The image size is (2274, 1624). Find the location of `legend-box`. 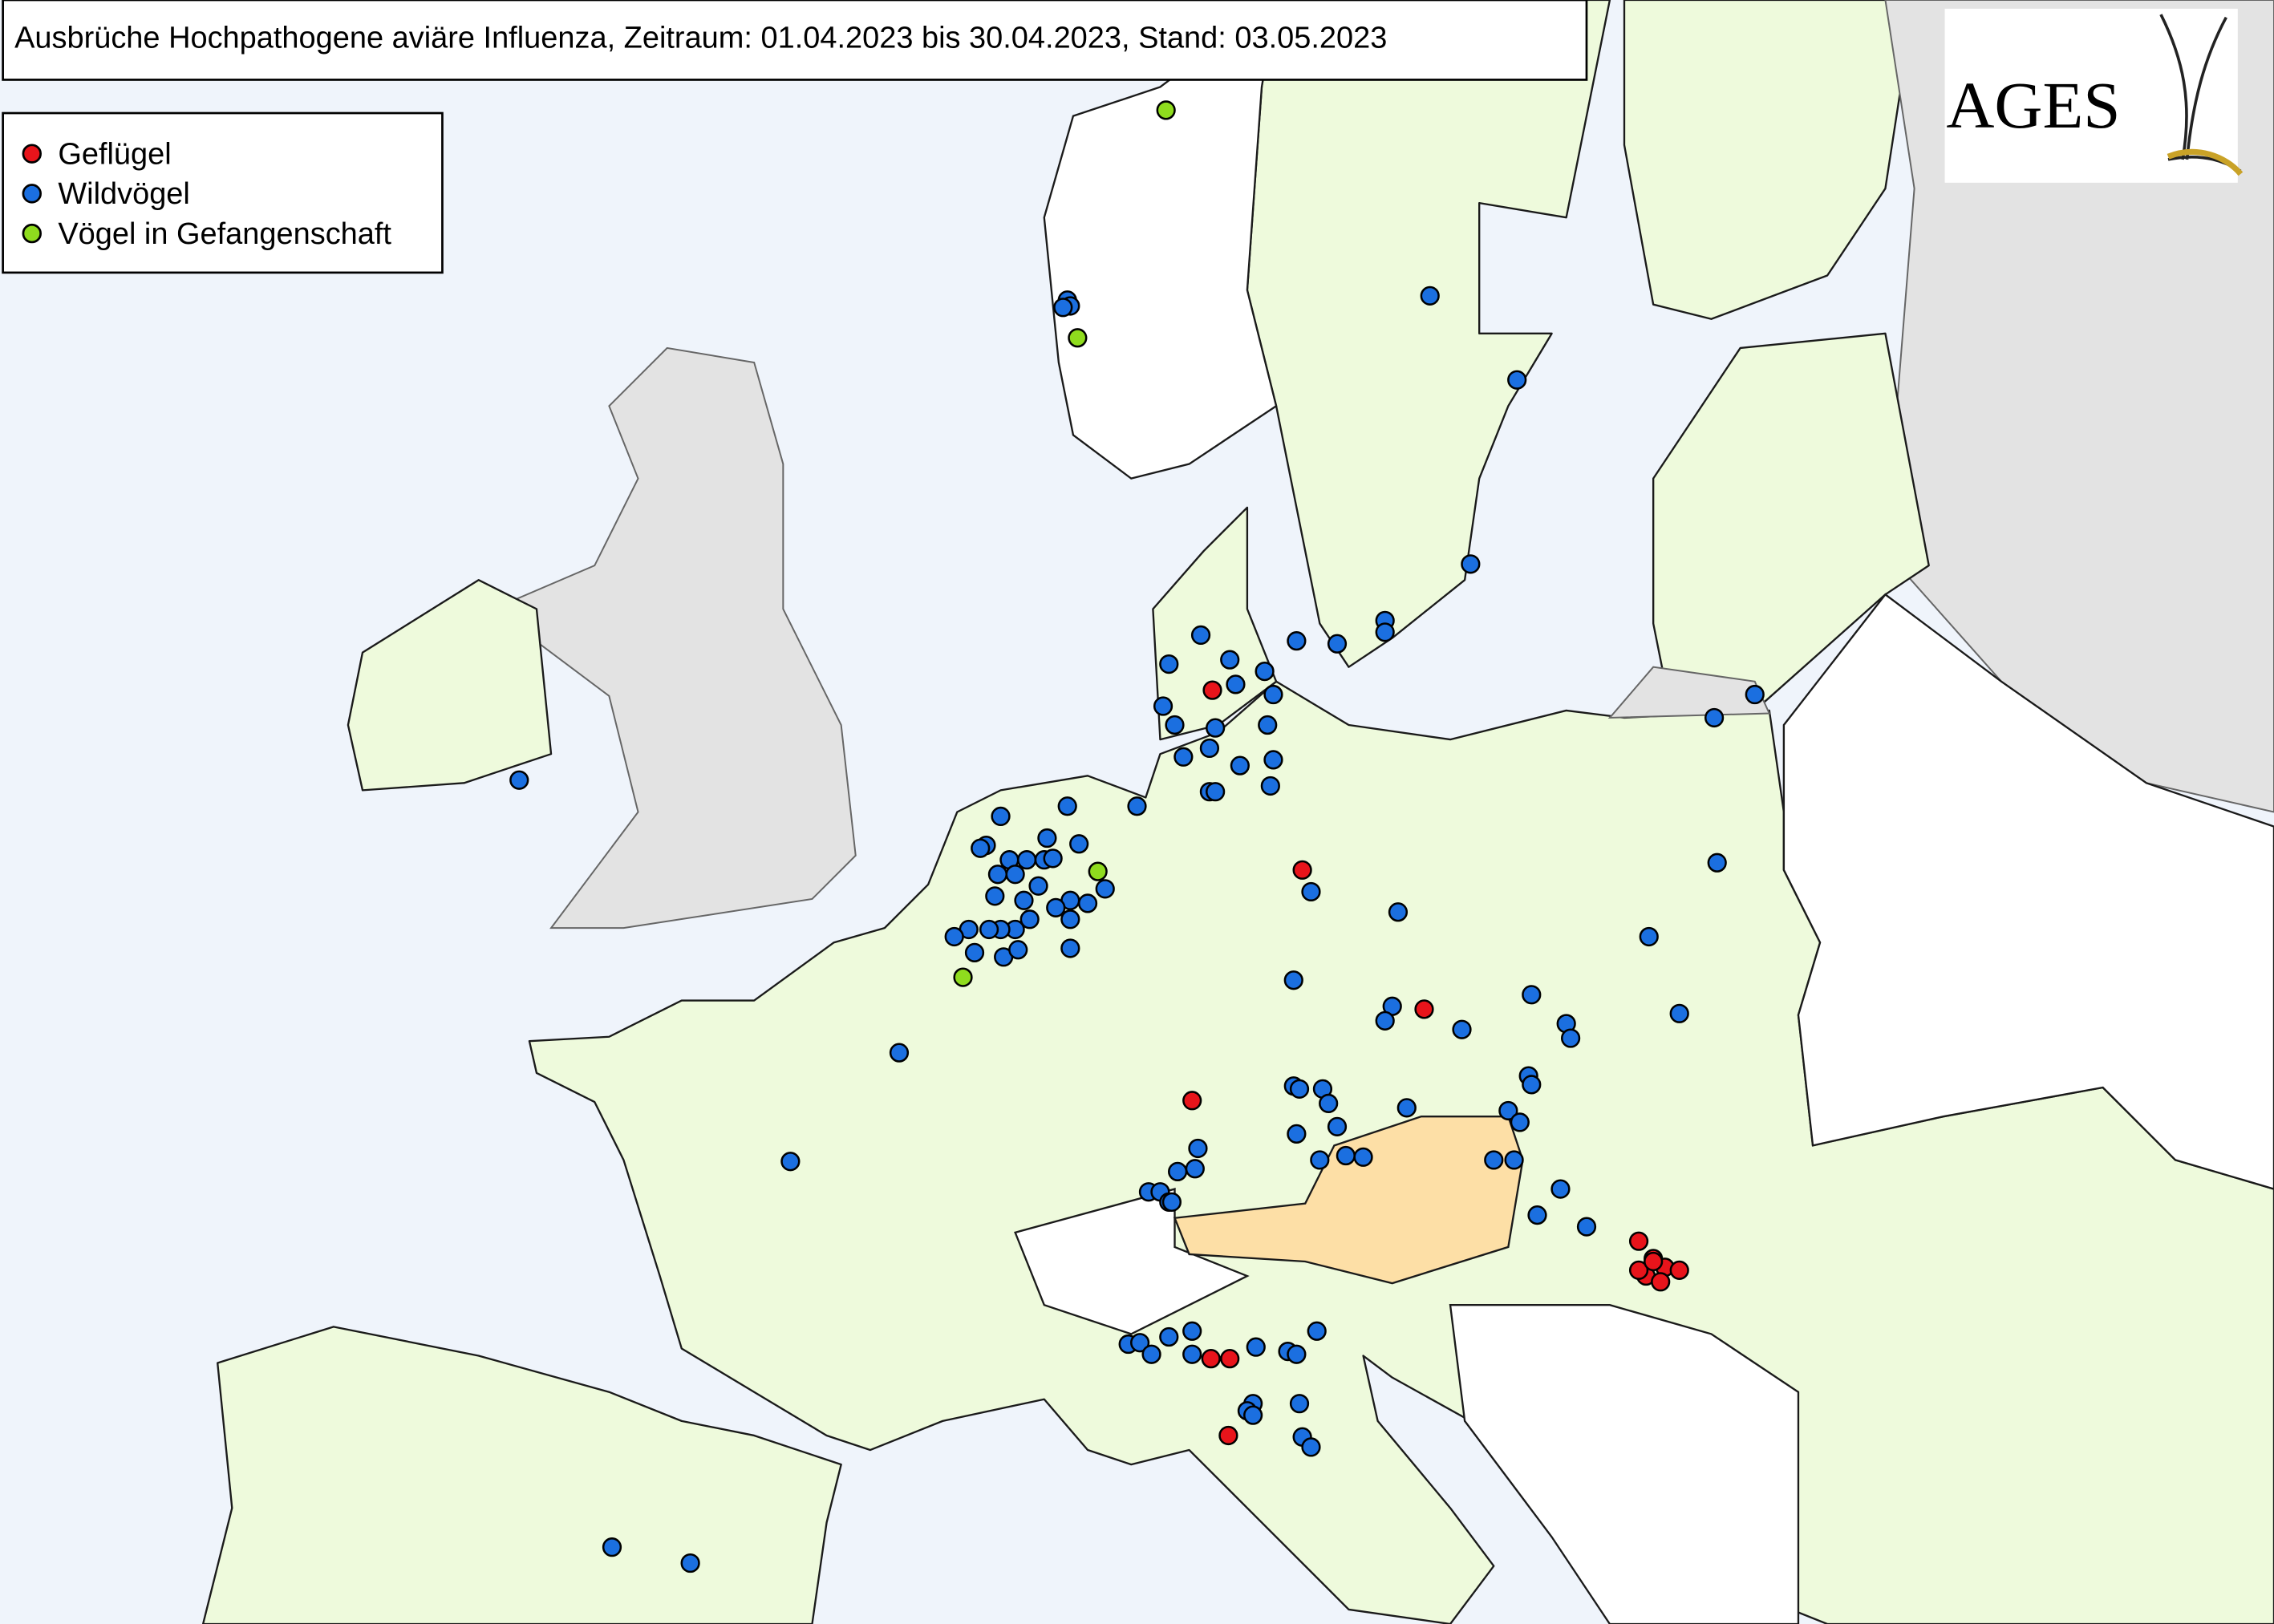

legend-box is located at coordinates (223, 192).